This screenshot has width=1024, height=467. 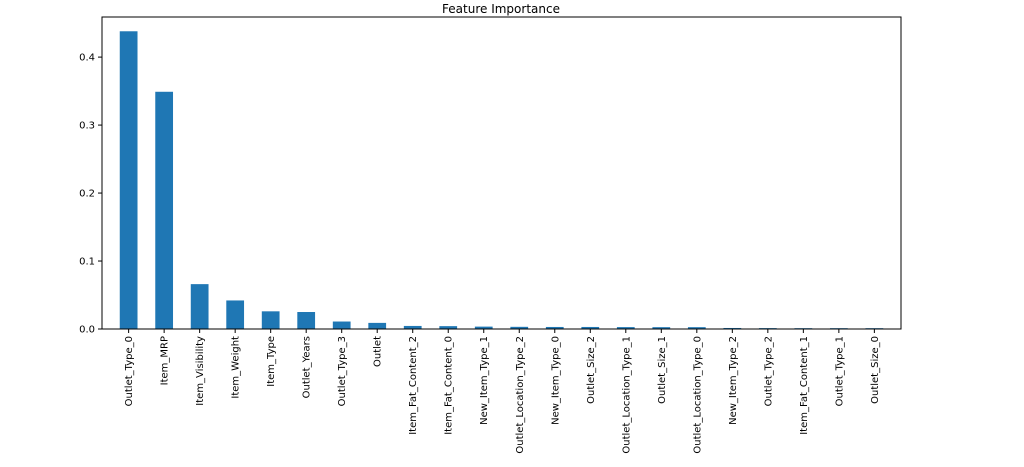 What do you see at coordinates (484, 380) in the screenshot?
I see `x-tick-label: New_Item_Type_1` at bounding box center [484, 380].